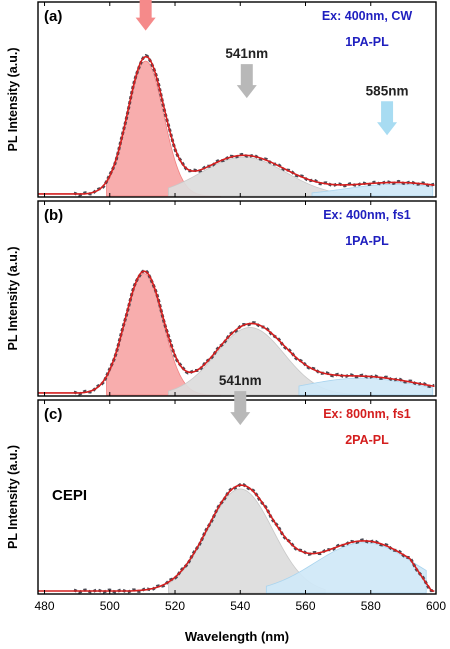  I want to click on excitation-label: Ex: 800nm, fs1, so click(367, 414).